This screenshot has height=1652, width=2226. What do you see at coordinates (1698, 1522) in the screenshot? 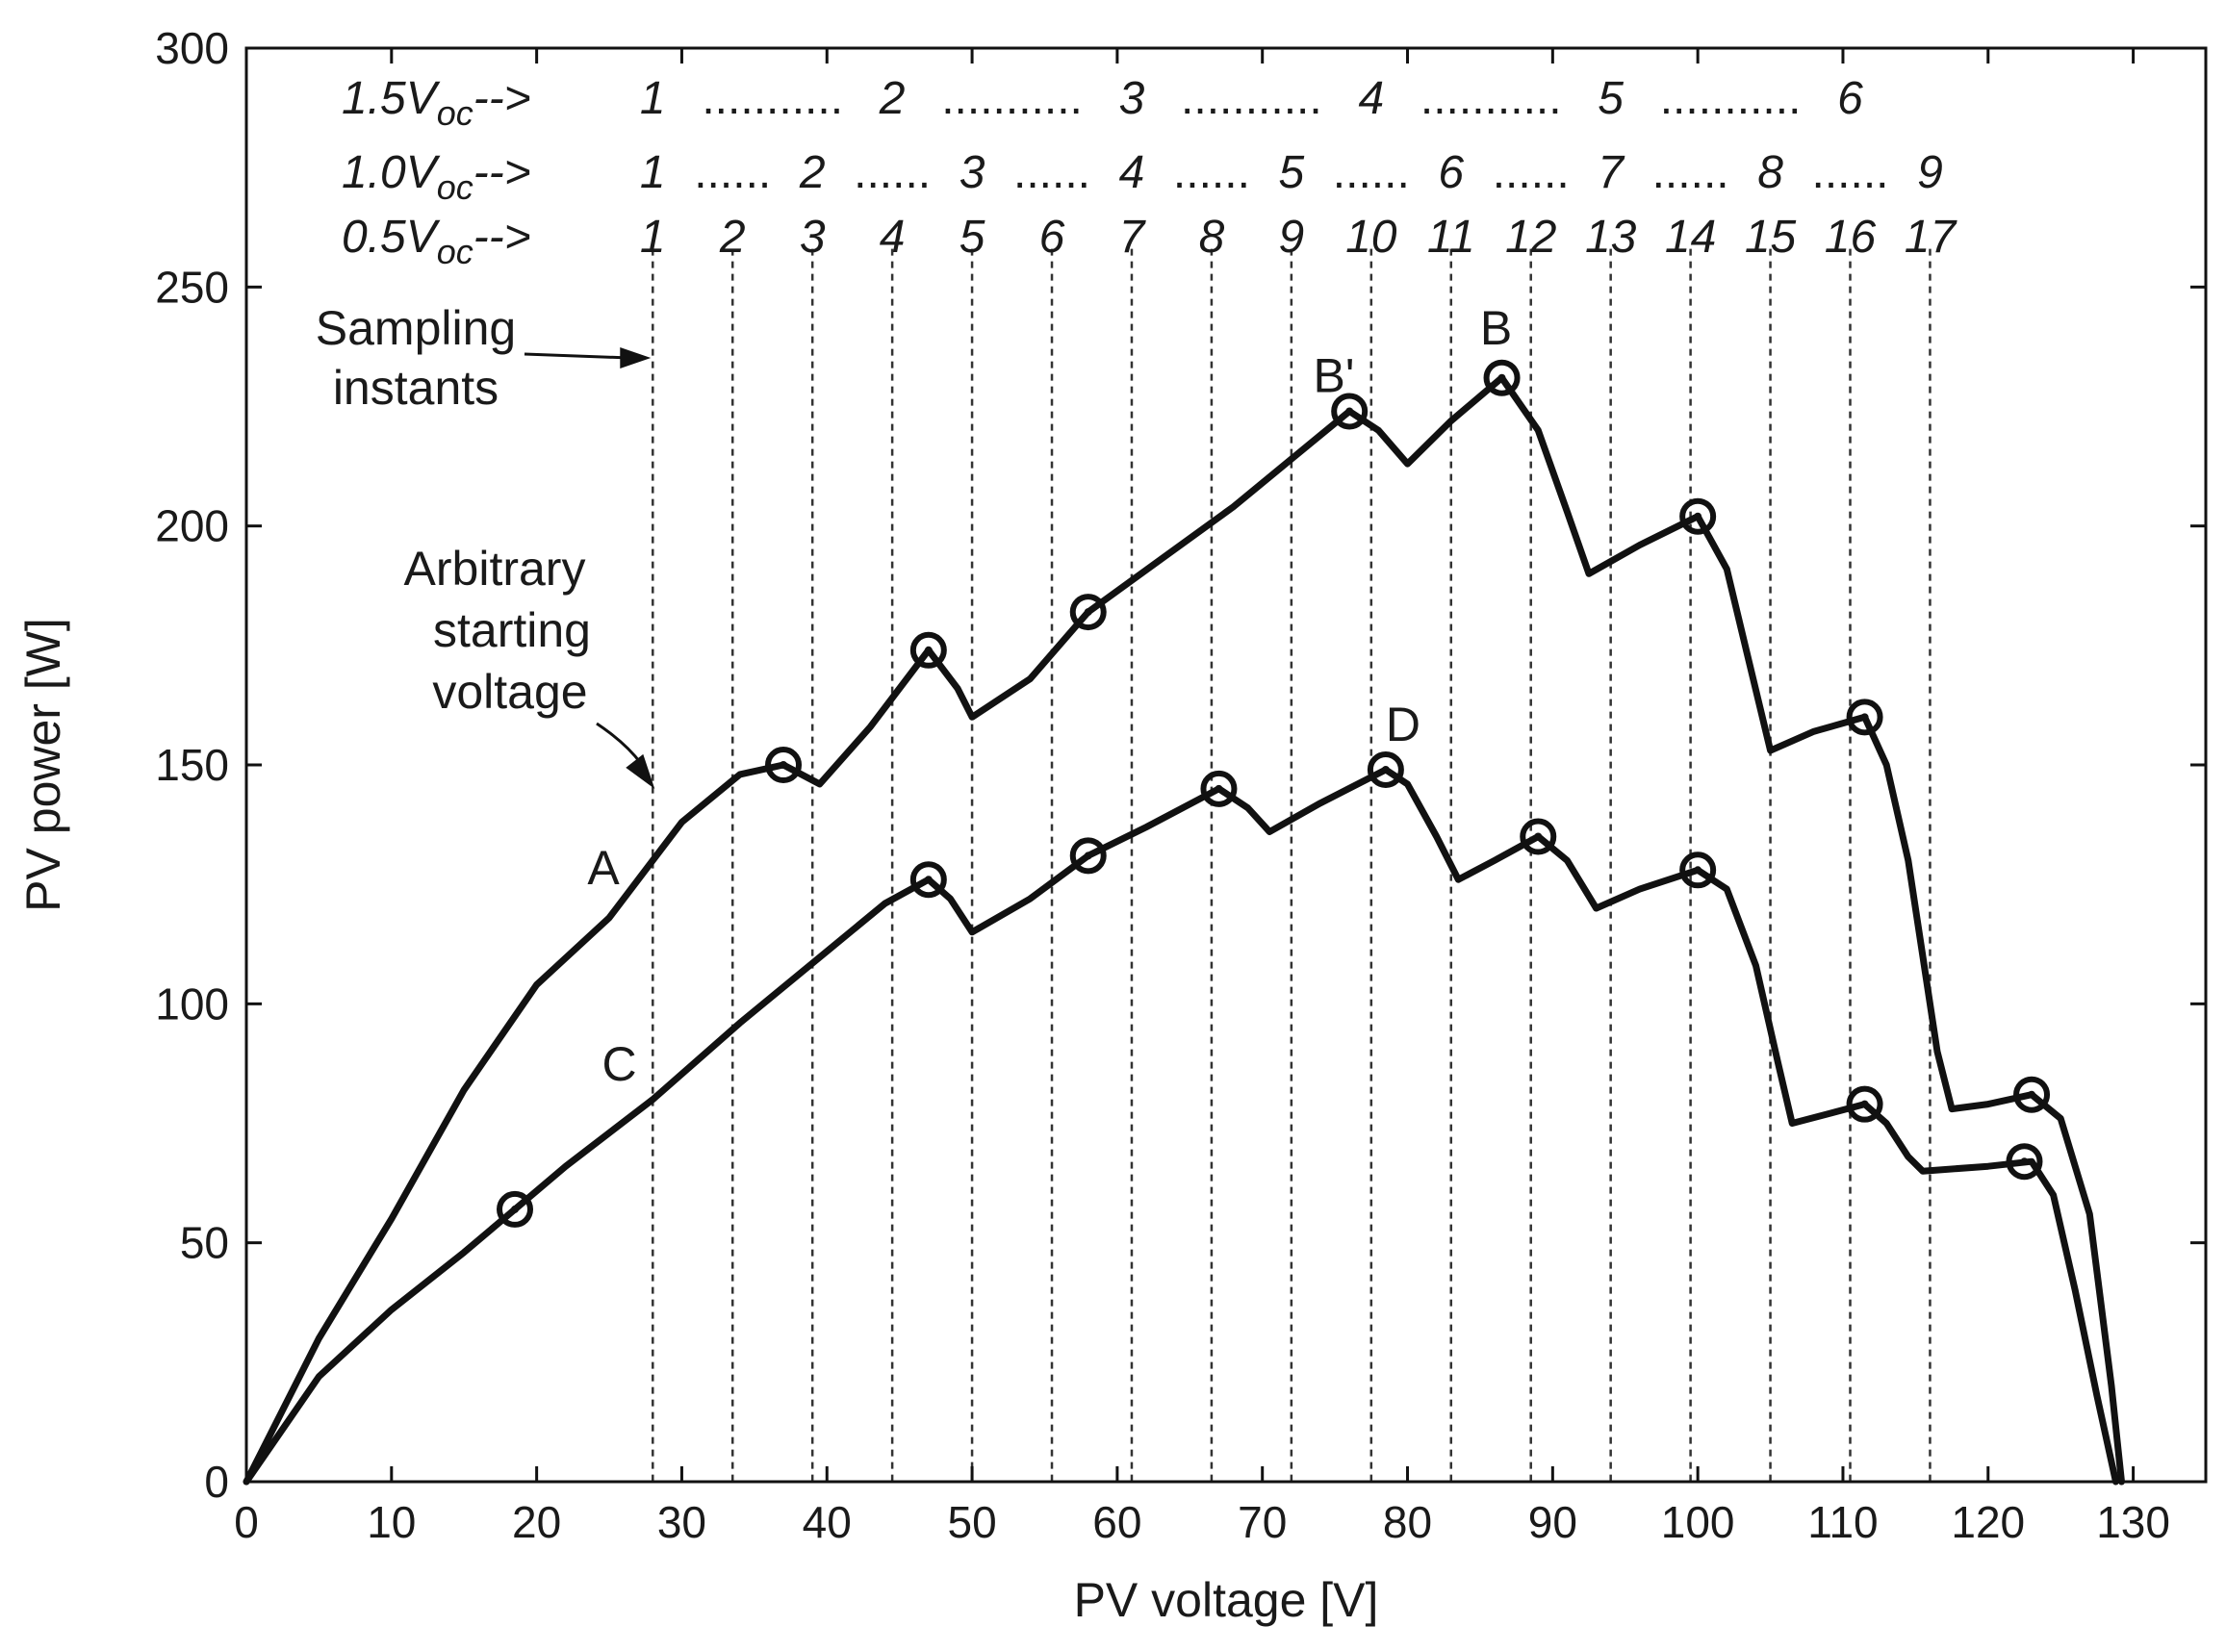
I see `x-tick-label-100: 100` at bounding box center [1698, 1522].